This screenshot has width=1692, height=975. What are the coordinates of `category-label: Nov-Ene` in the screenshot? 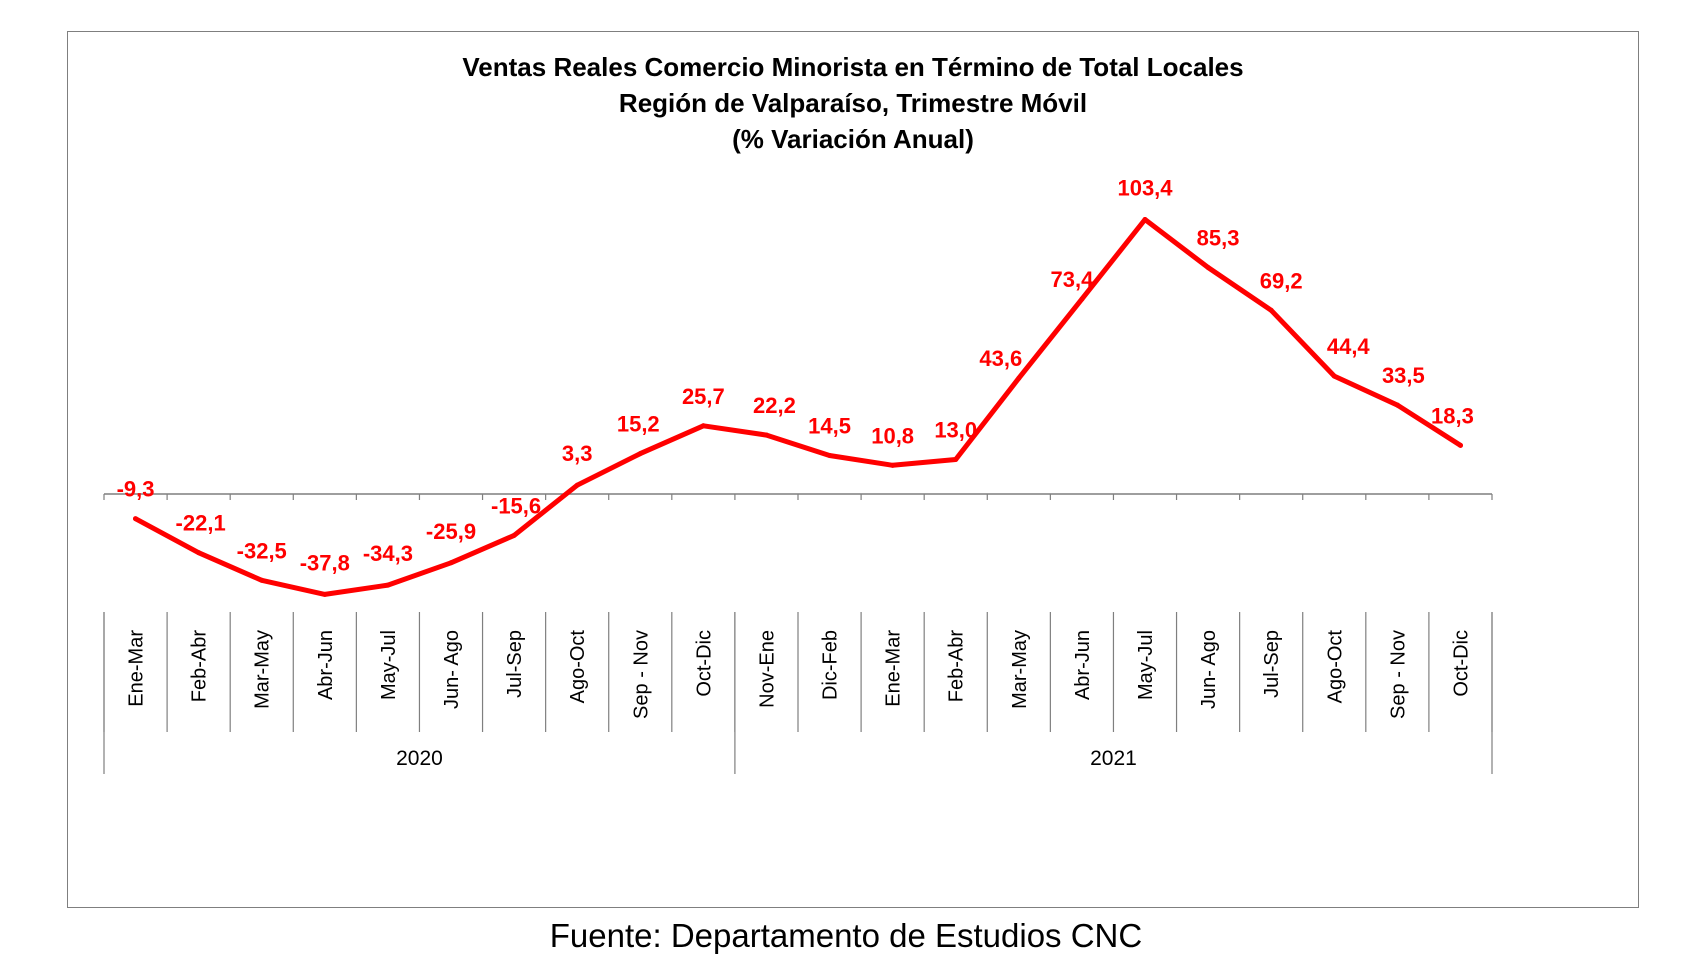 It's located at (767, 669).